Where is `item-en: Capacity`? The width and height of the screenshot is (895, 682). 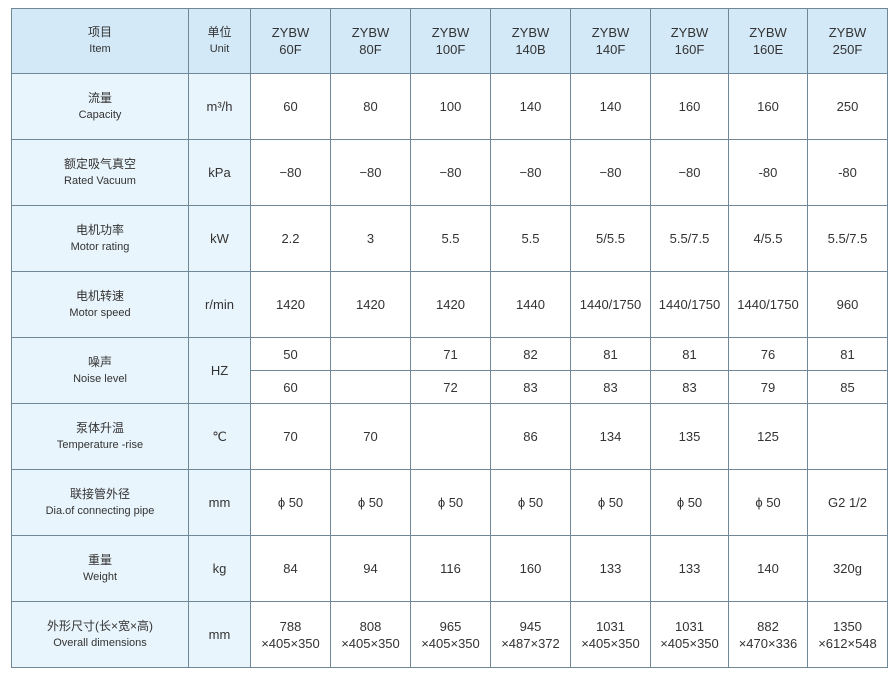 item-en: Capacity is located at coordinates (100, 114).